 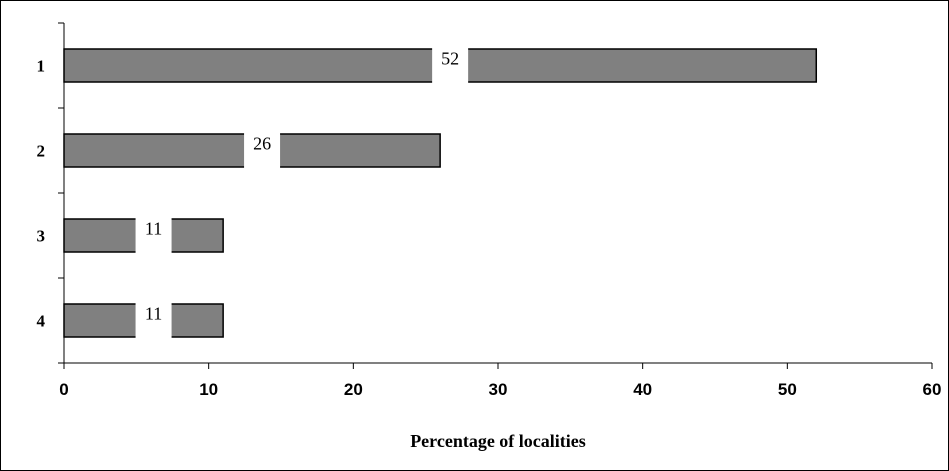 I want to click on x-axis: 0 10 20 30 40 50 60, so click(x=500, y=380).